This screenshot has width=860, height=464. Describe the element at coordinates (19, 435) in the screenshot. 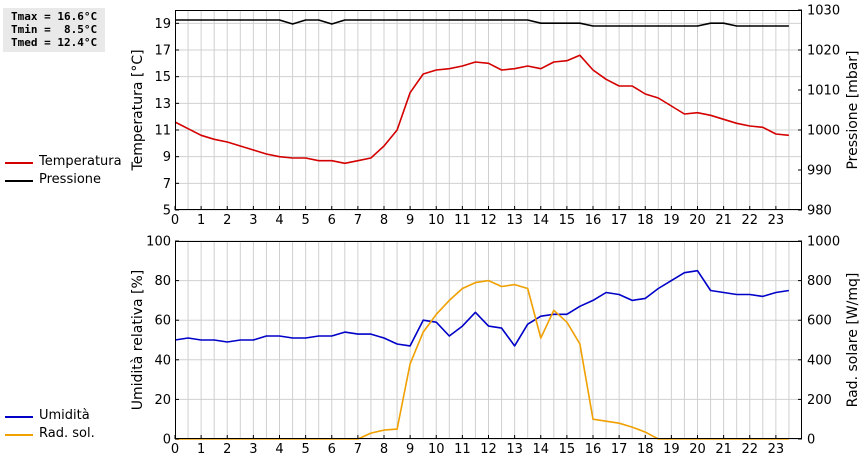

I see `legend-swatch-radiazione` at that location.